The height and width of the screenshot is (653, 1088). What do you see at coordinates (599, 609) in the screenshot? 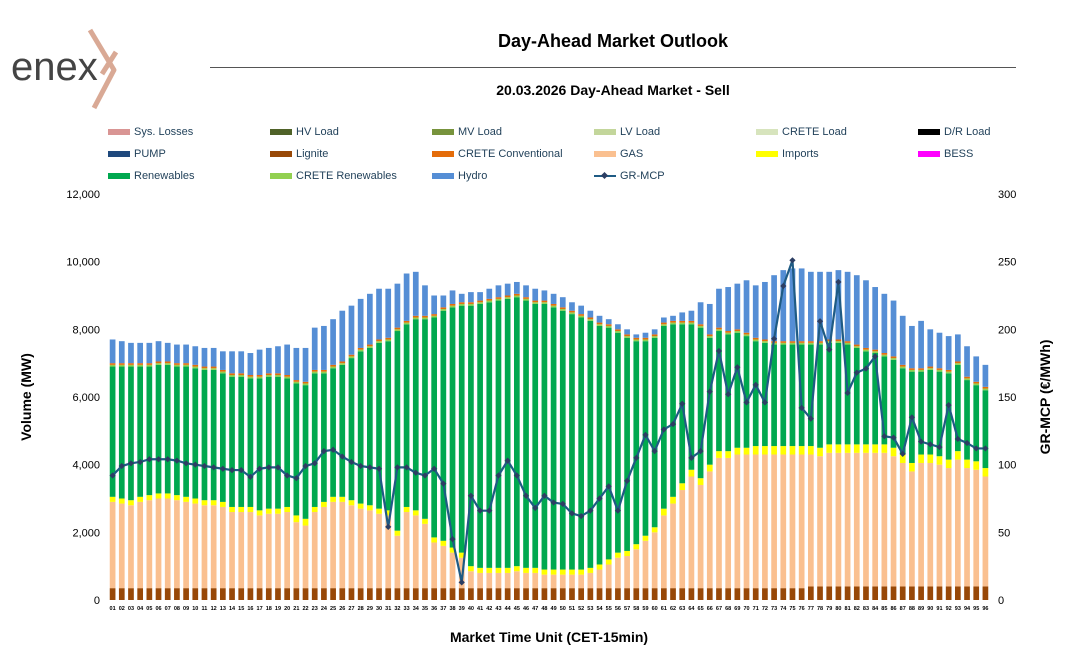
I see `x-tick-label: 54` at bounding box center [599, 609].